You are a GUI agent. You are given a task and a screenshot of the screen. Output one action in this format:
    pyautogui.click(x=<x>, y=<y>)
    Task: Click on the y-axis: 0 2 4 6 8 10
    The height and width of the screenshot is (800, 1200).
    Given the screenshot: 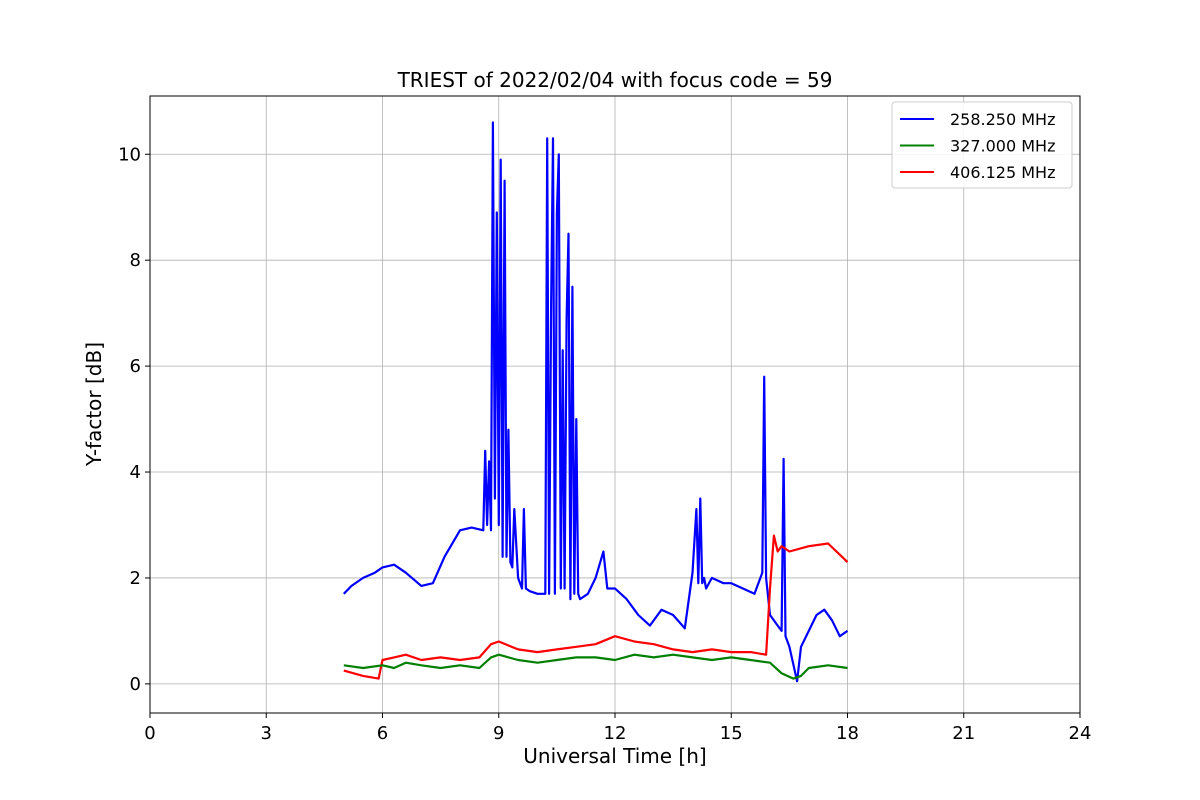 What is the action you would take?
    pyautogui.click(x=134, y=419)
    